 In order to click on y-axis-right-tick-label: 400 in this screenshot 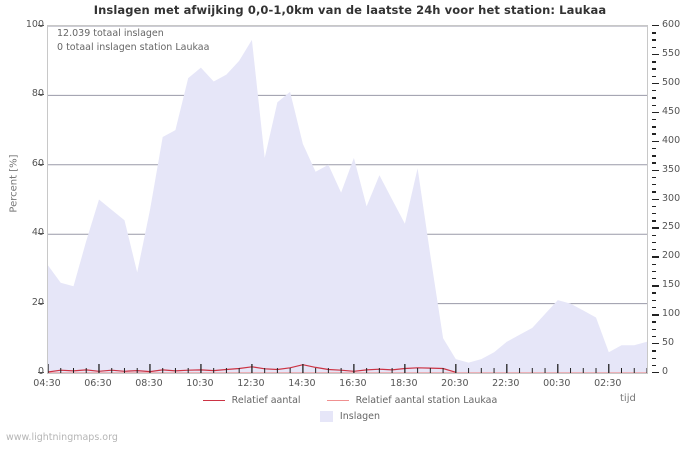, I will do `click(671, 140)`.